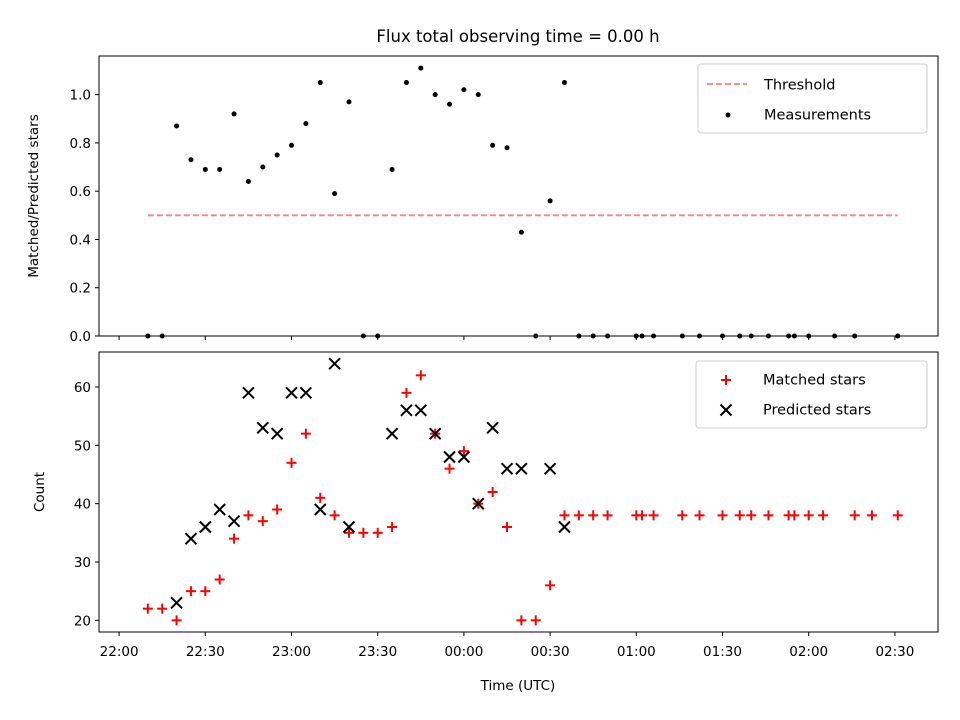 The width and height of the screenshot is (960, 720). What do you see at coordinates (205, 652) in the screenshot?
I see `count-x-tick-label: 22:30` at bounding box center [205, 652].